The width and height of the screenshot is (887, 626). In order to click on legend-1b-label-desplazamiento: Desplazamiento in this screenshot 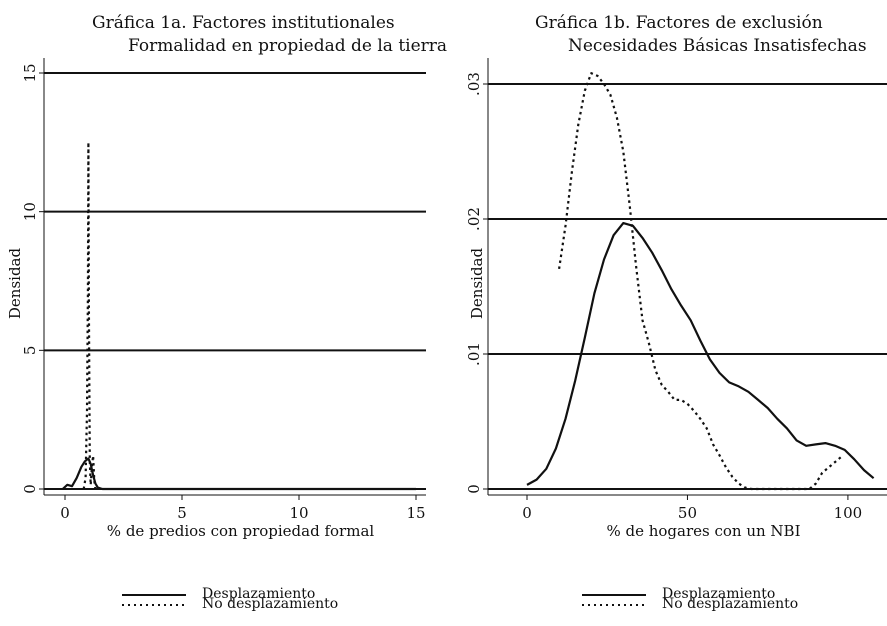, I will do `click(719, 594)`.